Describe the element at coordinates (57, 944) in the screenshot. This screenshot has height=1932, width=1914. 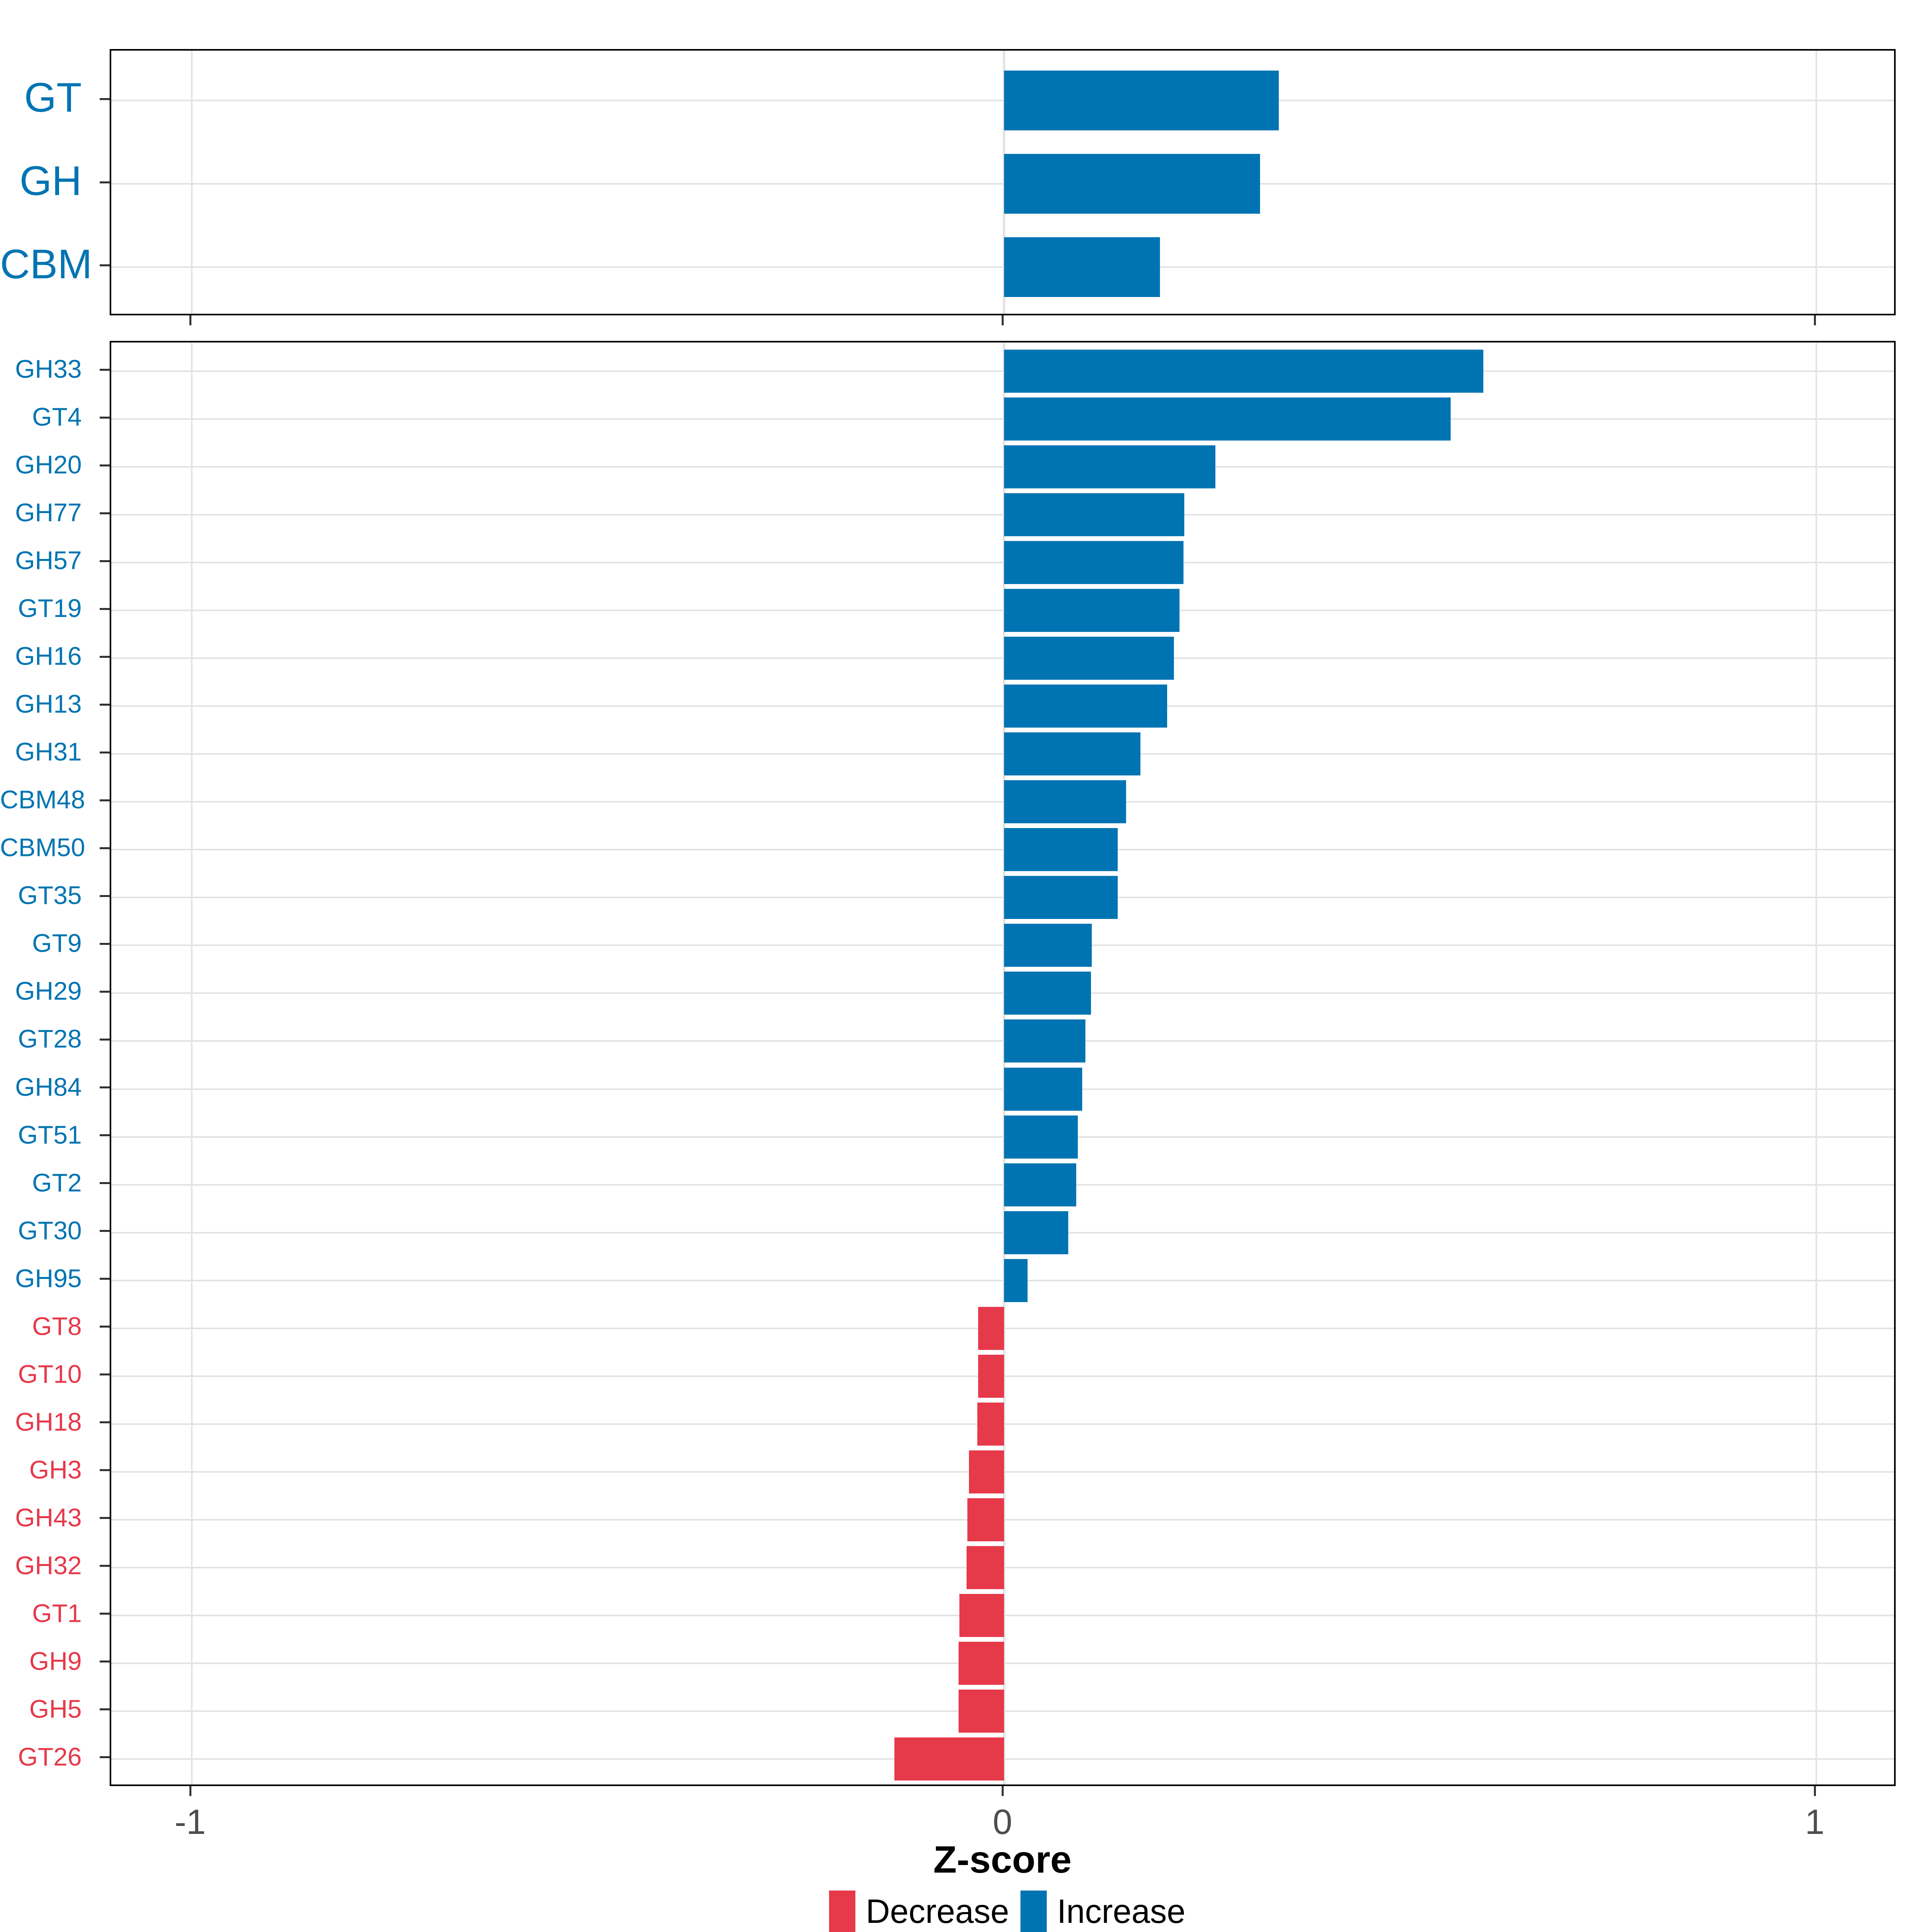
I see `y-label-GT9: GT9` at that location.